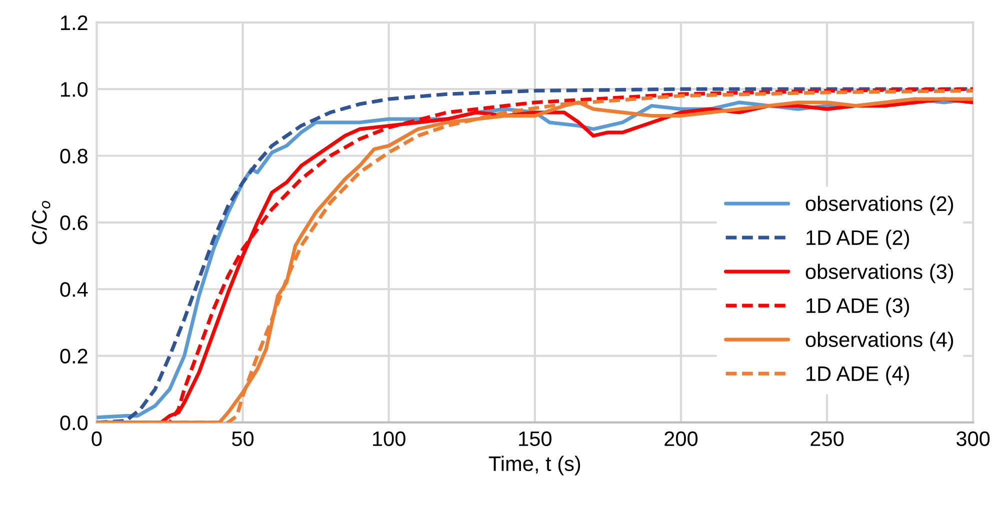  I want to click on legend-label: 1D ADE (4), so click(858, 376).